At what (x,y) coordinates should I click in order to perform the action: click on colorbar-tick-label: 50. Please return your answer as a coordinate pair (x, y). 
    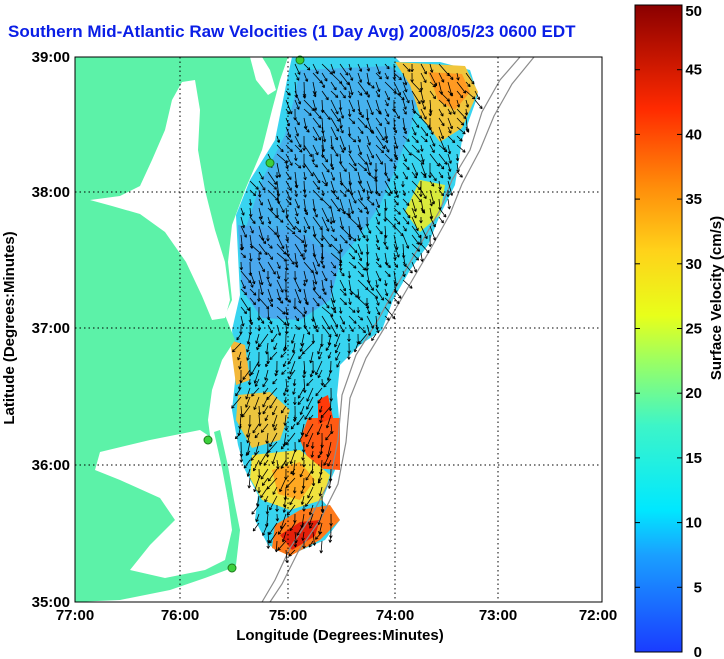
    Looking at the image, I should click on (693, 11).